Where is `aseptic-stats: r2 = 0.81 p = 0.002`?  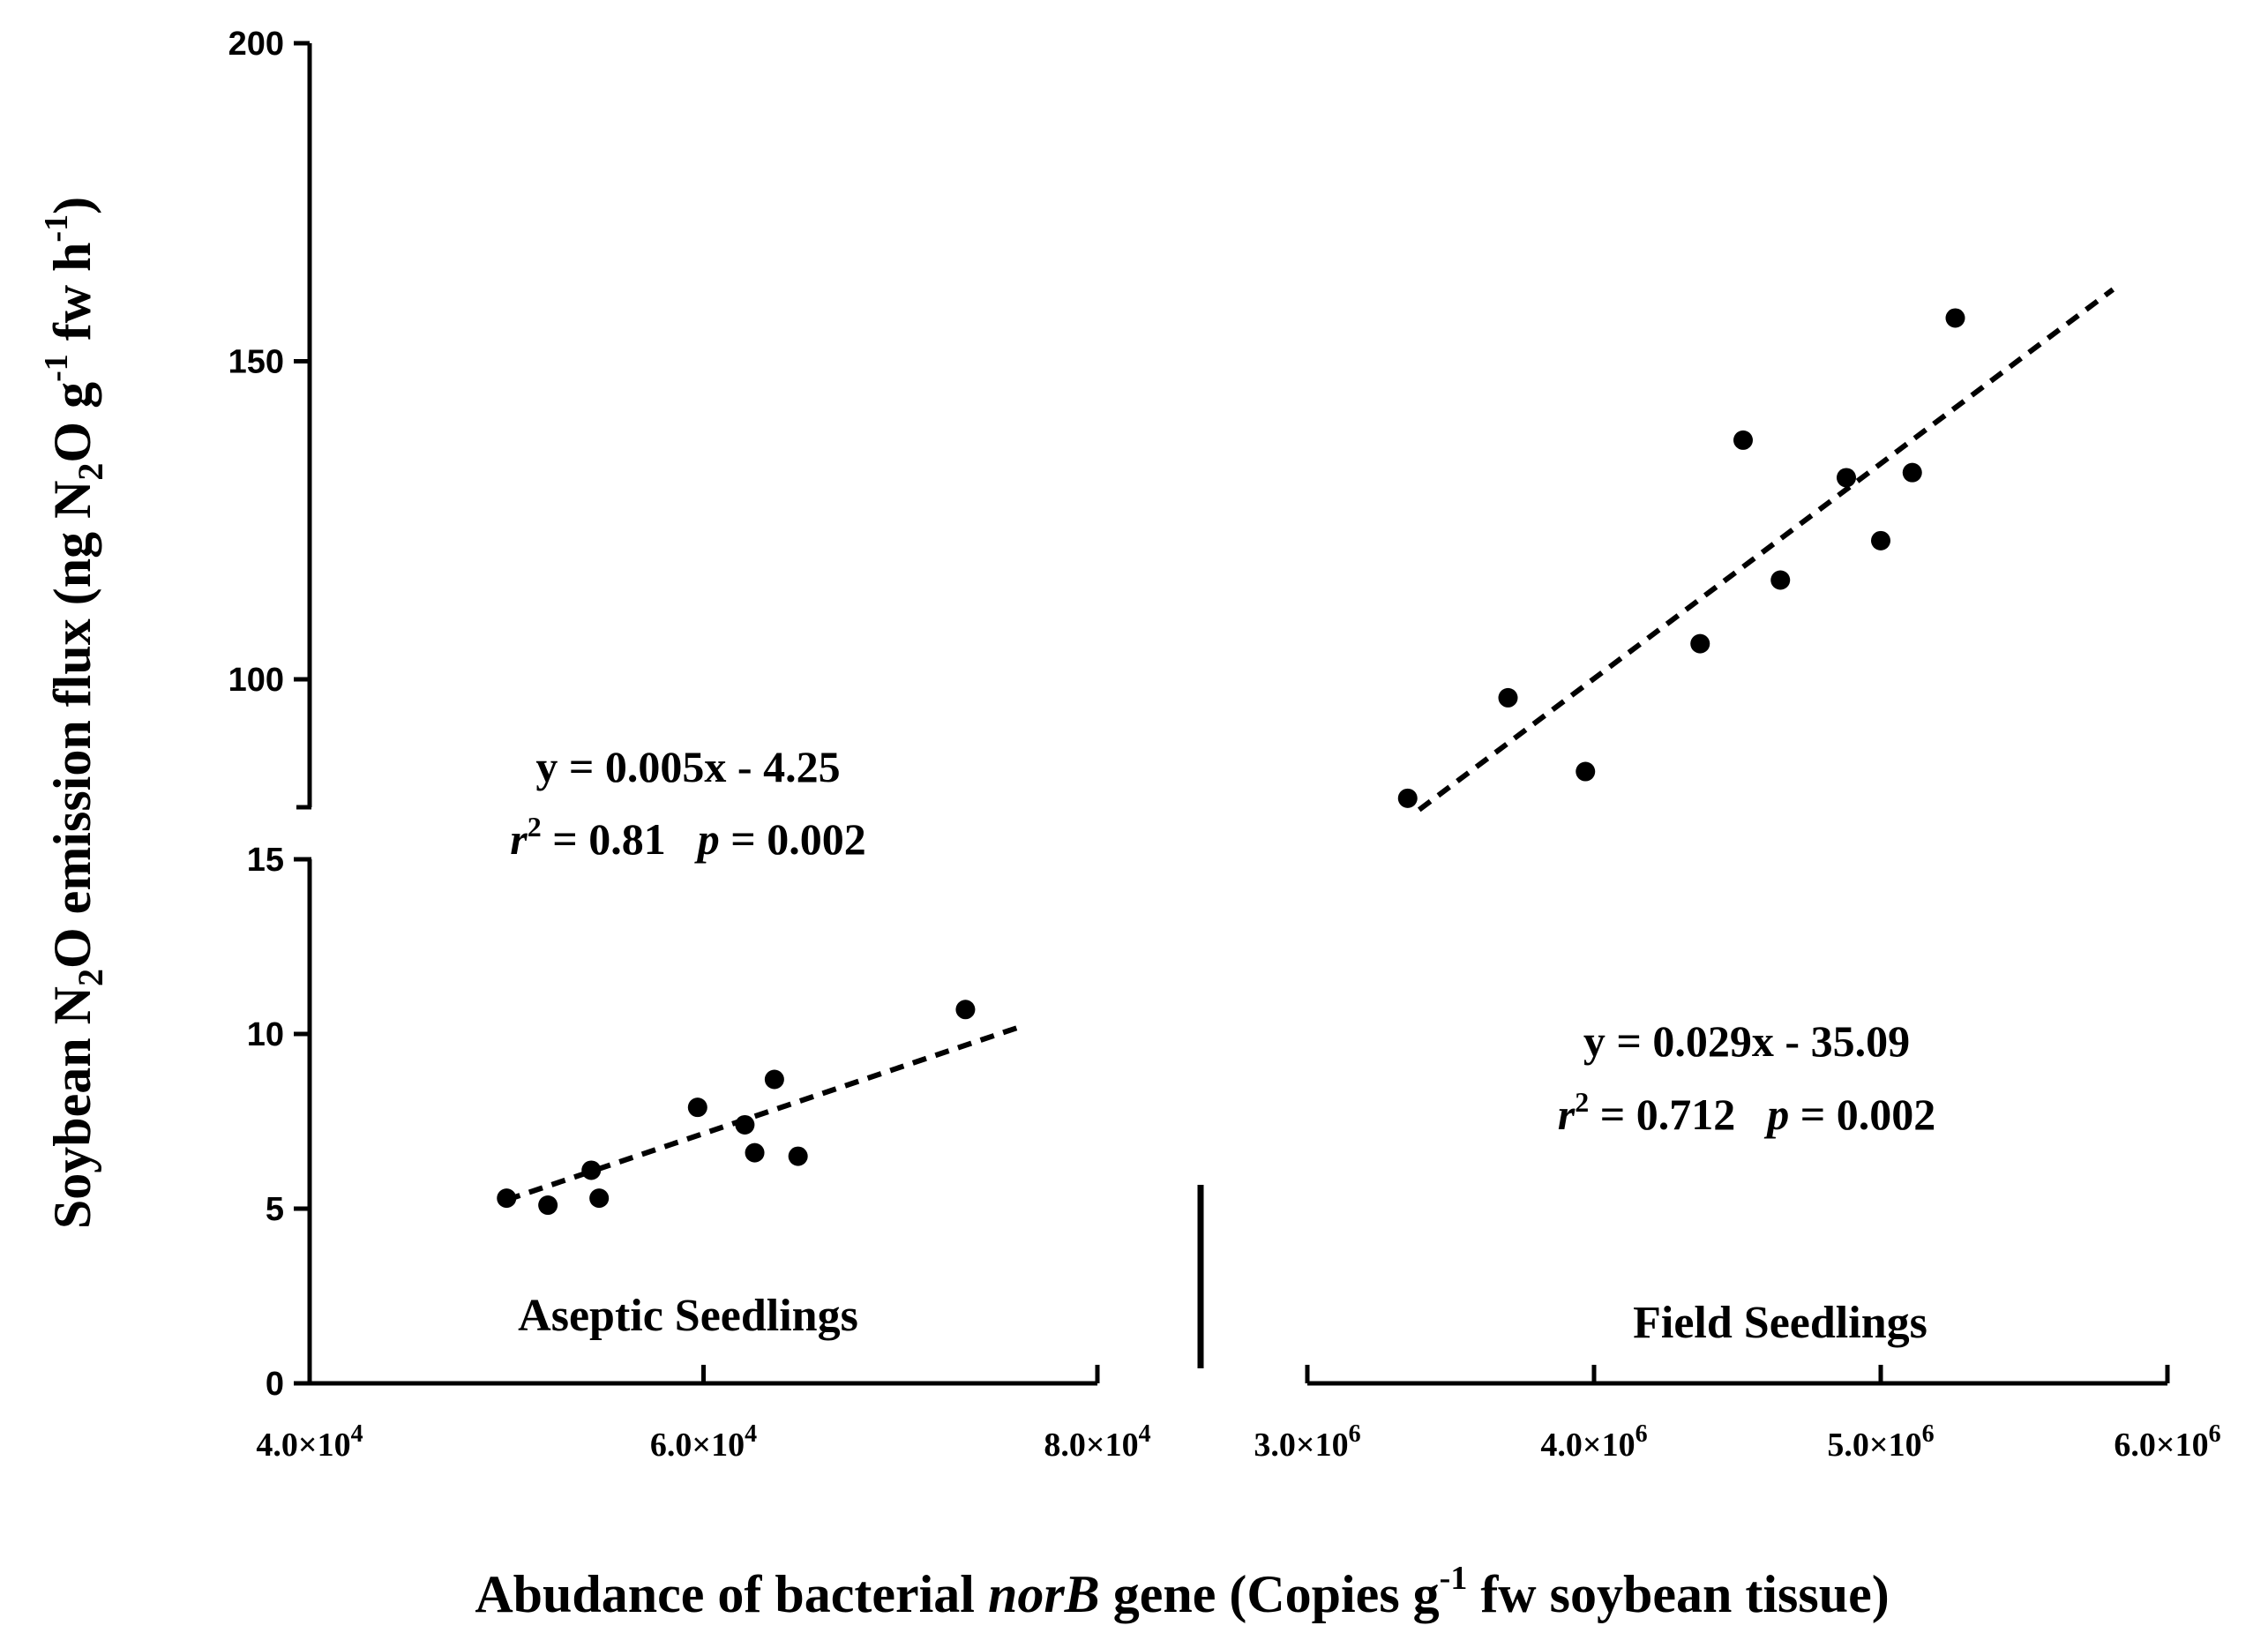
aseptic-stats: r2 = 0.81 p = 0.002 is located at coordinates (687, 837).